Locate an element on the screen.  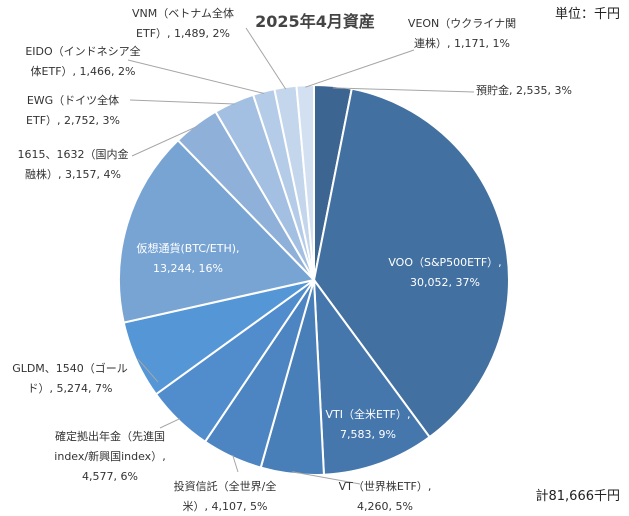
slice-label: 預貯金, 2,535, 3% is located at coordinates (524, 90).